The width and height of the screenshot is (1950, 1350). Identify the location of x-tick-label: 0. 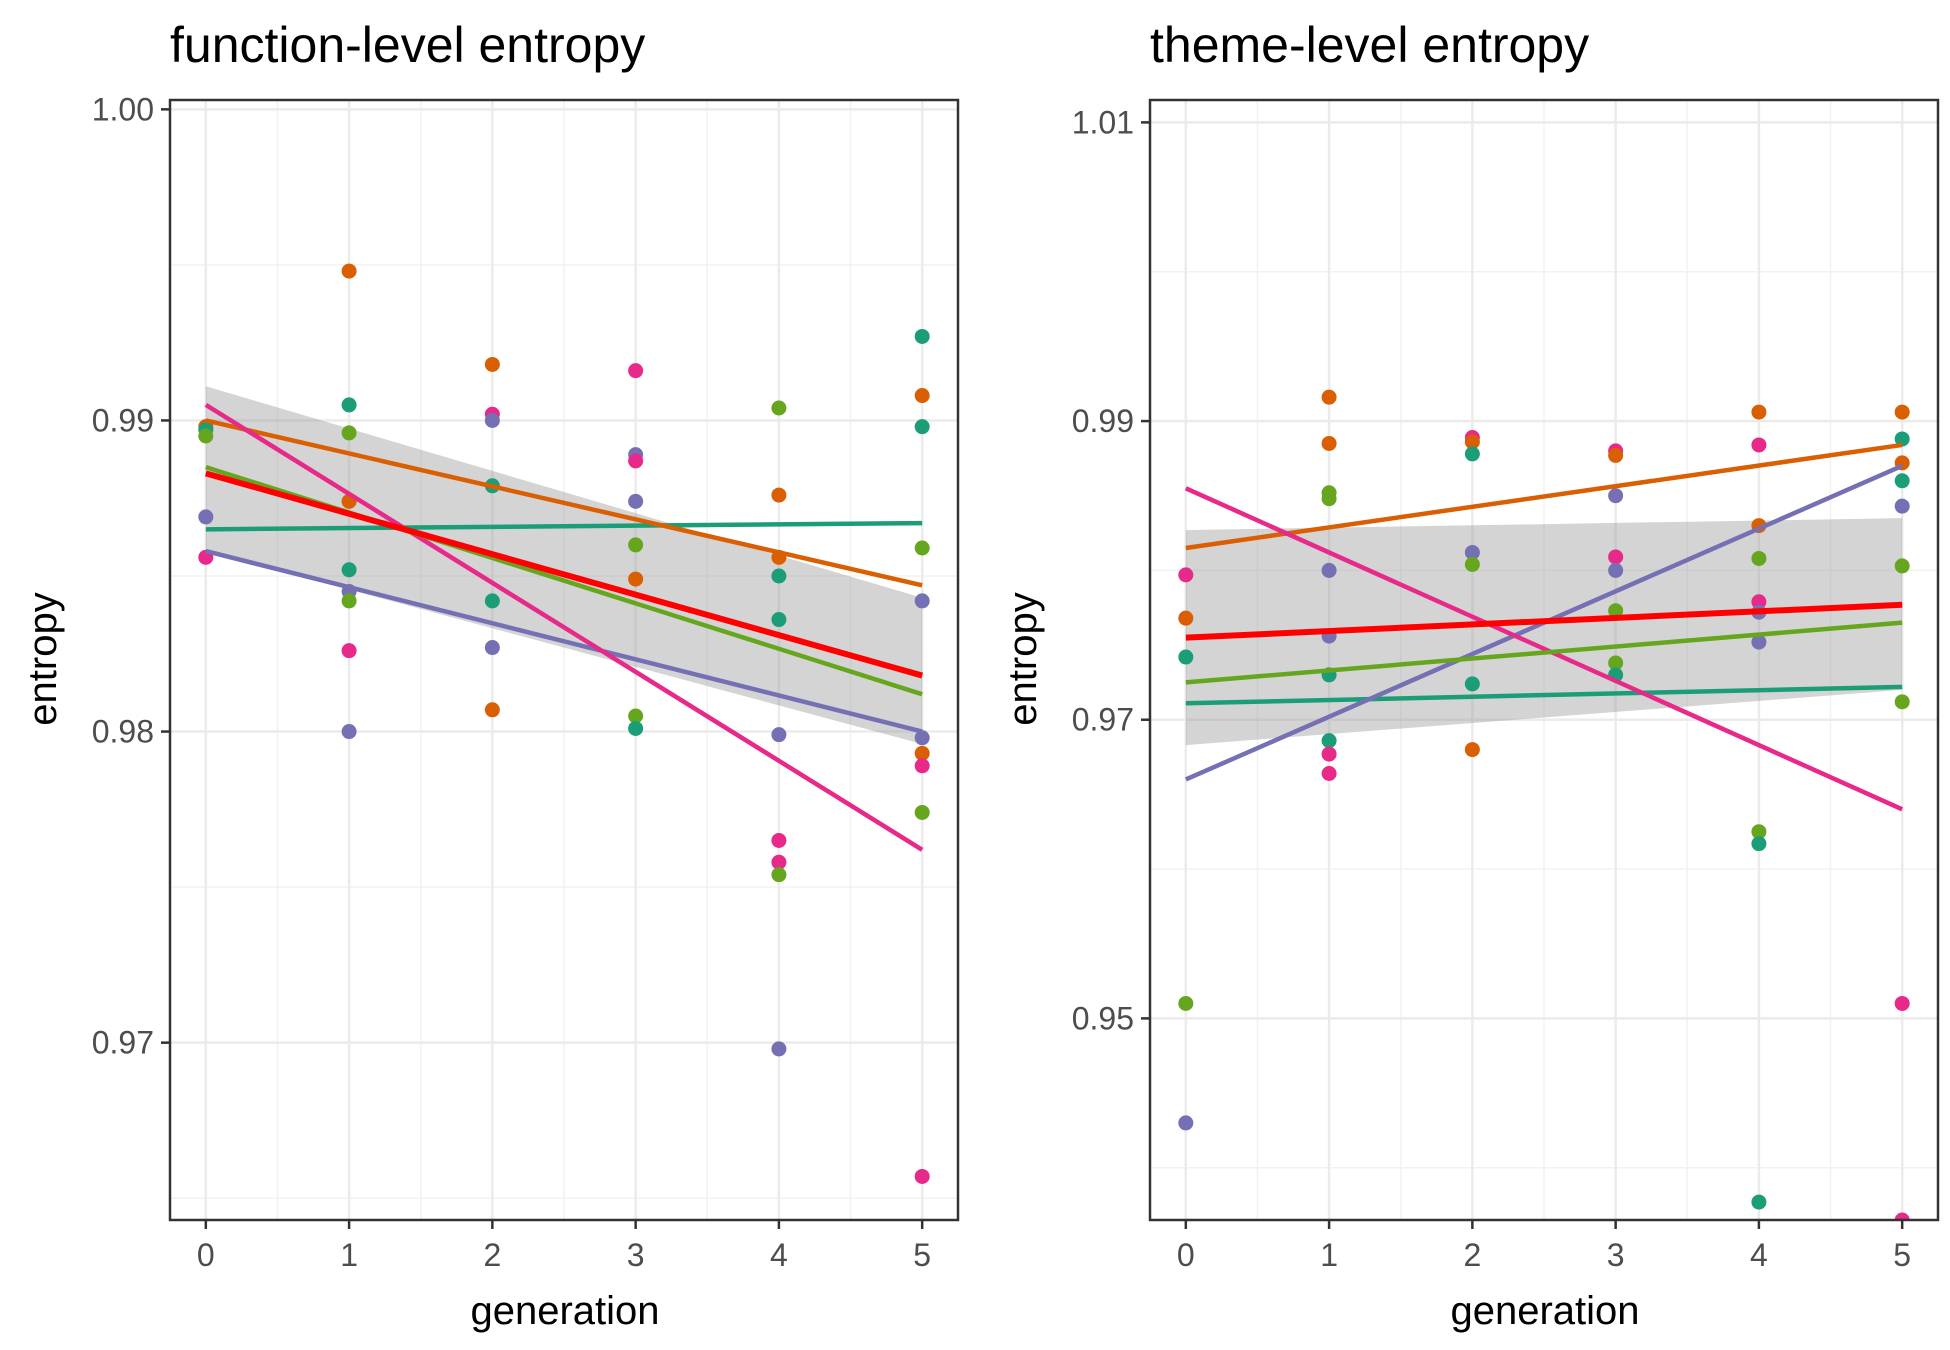
(1186, 1255).